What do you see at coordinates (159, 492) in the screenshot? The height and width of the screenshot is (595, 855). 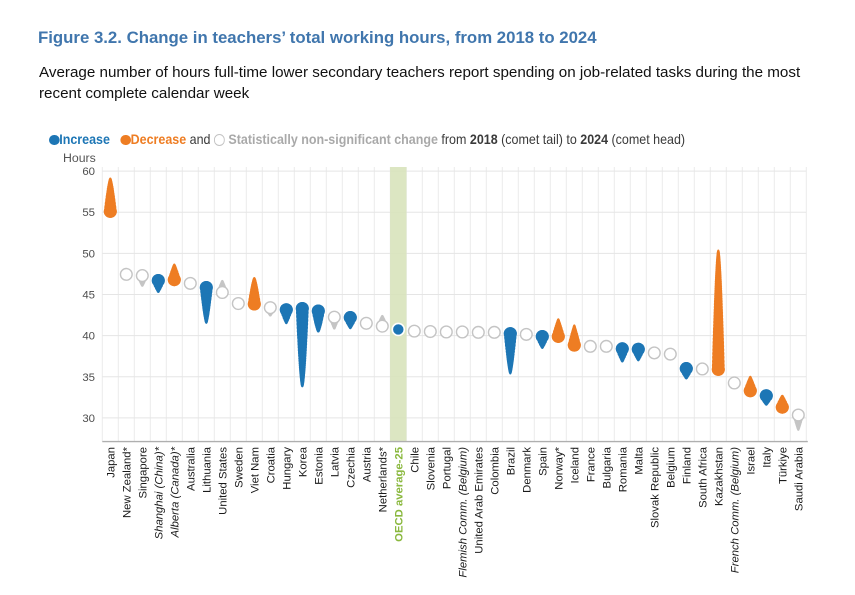 I see `svg-text: Shanghai (China)*` at bounding box center [159, 492].